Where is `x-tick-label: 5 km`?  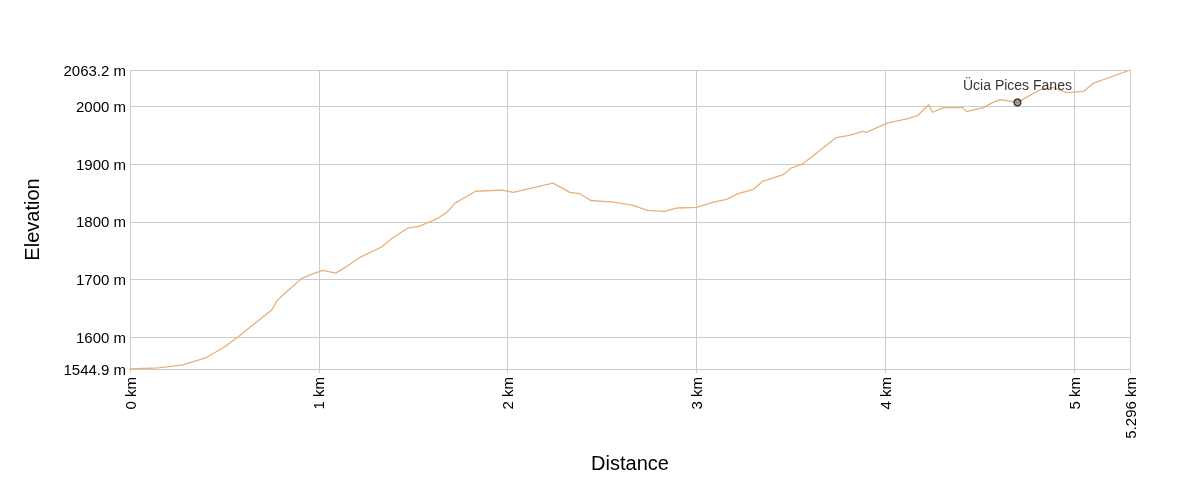
x-tick-label: 5 km is located at coordinates (1074, 393).